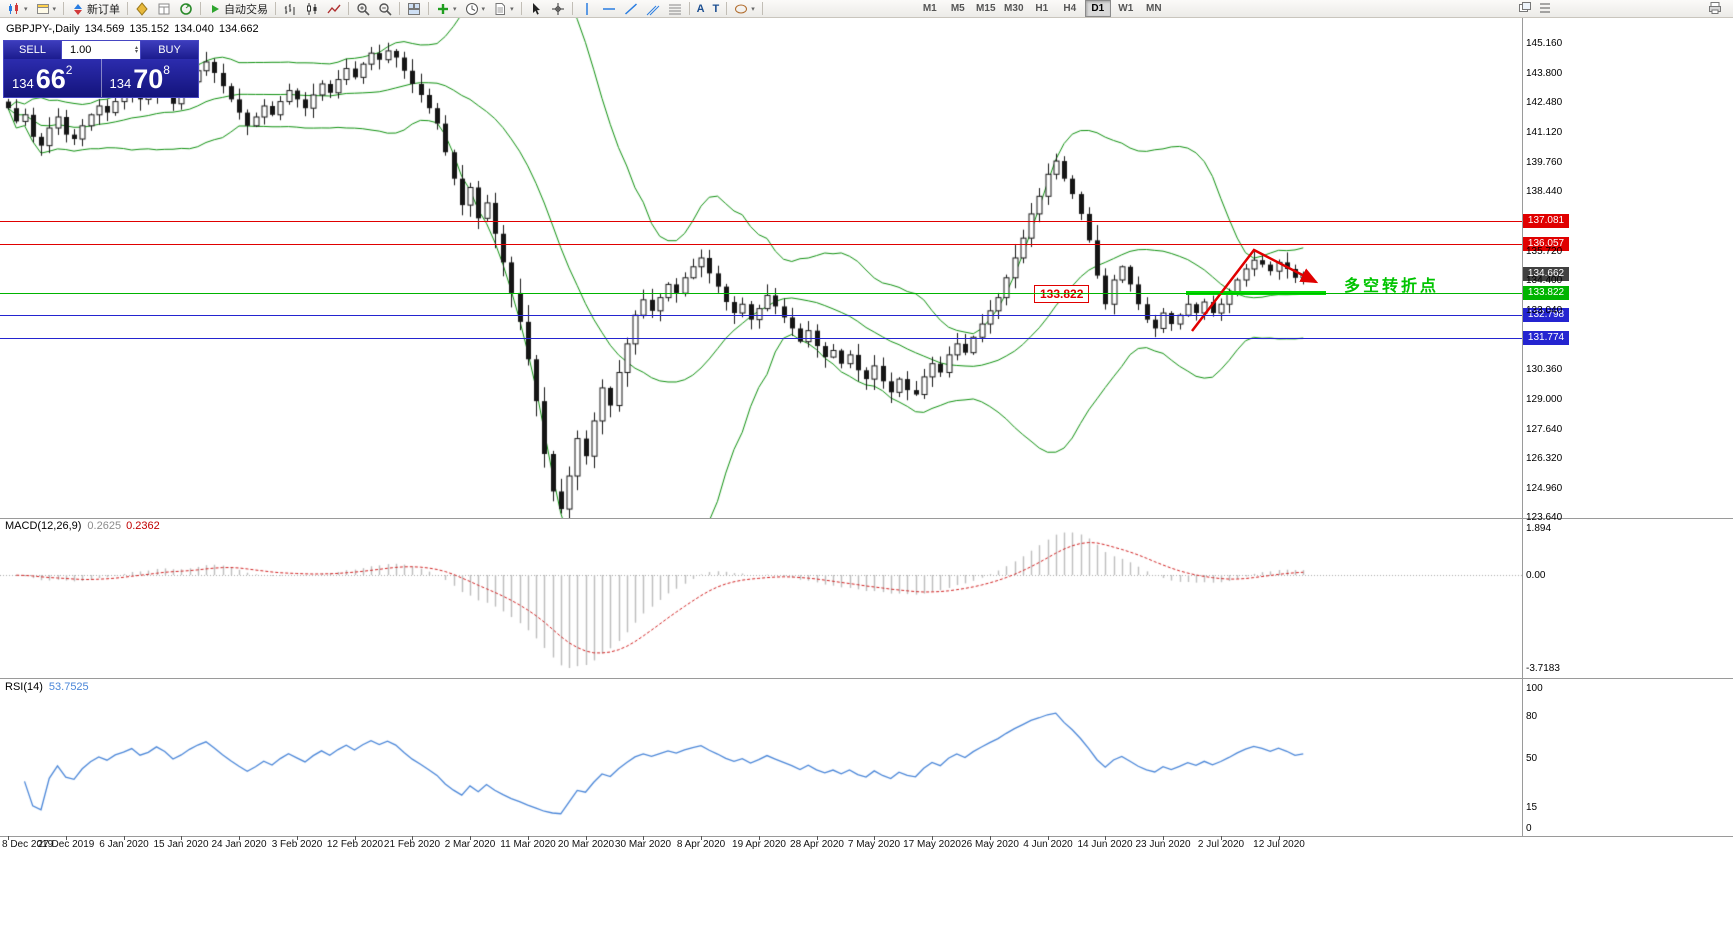 The image size is (1733, 945). I want to click on timeframe-button-mn: MN, so click(1154, 8).